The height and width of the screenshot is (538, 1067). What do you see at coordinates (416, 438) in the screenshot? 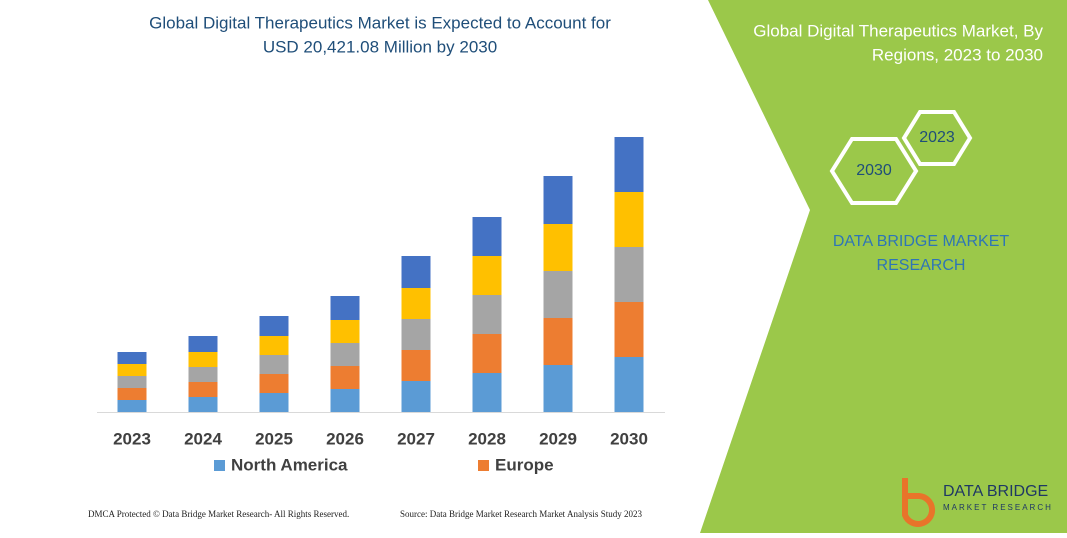
I see `x-tick-label: 2027` at bounding box center [416, 438].